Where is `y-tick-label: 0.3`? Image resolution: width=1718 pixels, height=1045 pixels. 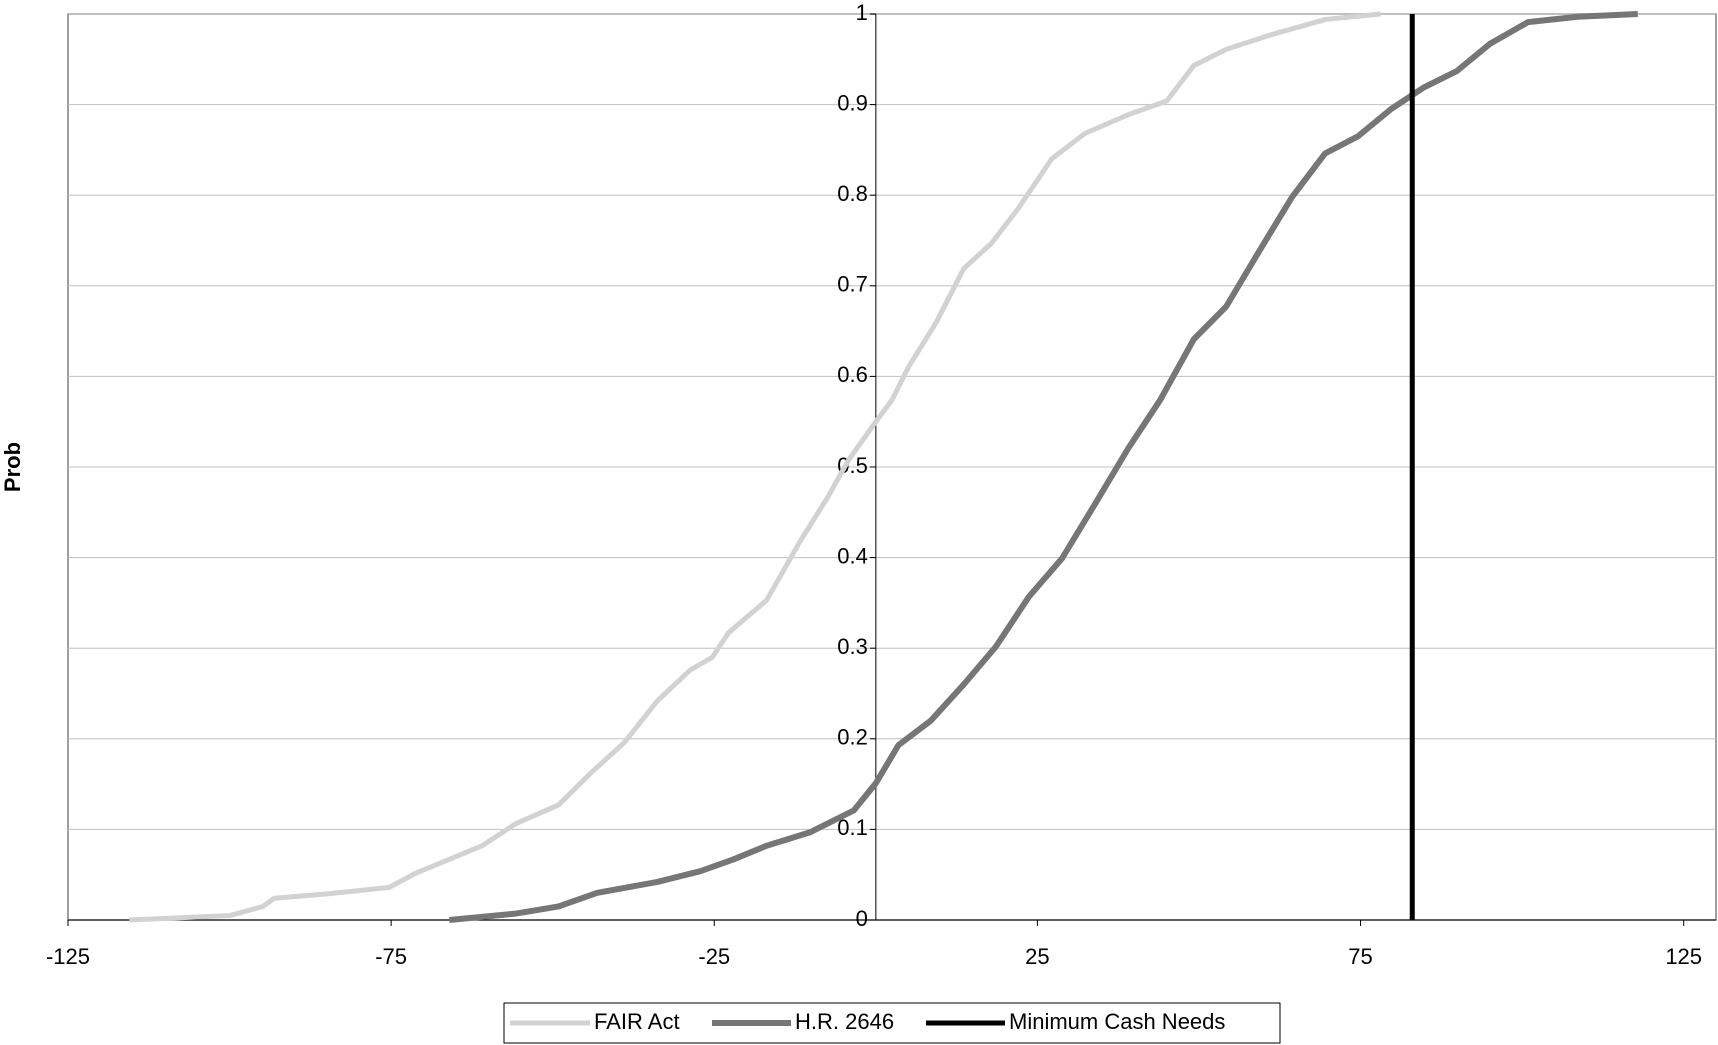
y-tick-label: 0.3 is located at coordinates (852, 646).